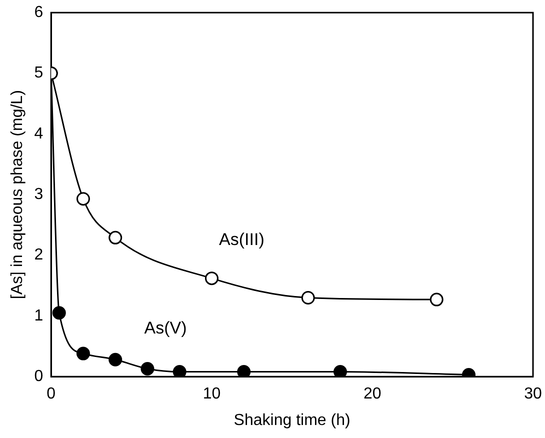 The image size is (545, 438). I want to click on y-tick-label: 4, so click(39, 133).